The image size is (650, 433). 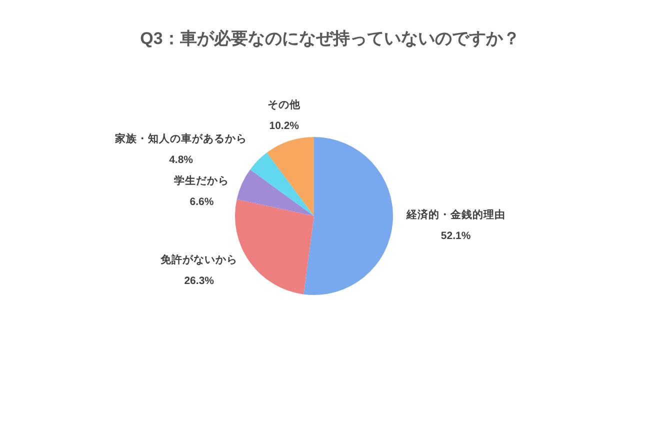 I want to click on title: Q3：車が必要なのになぜ持っていないのですか？, so click(x=330, y=38).